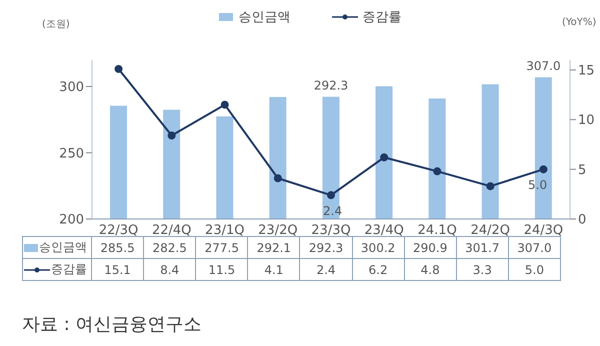  Describe the element at coordinates (582, 220) in the screenshot. I see `y2-tick-label: 0` at that location.